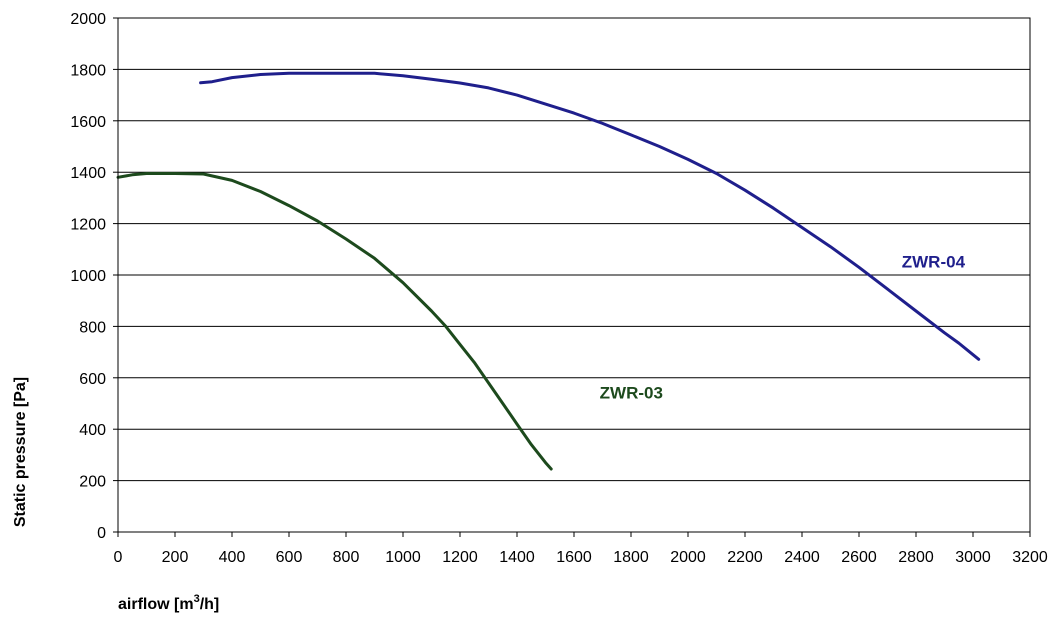 Image resolution: width=1061 pixels, height=625 pixels. Describe the element at coordinates (1030, 557) in the screenshot. I see `x-tick-label: 3200` at that location.